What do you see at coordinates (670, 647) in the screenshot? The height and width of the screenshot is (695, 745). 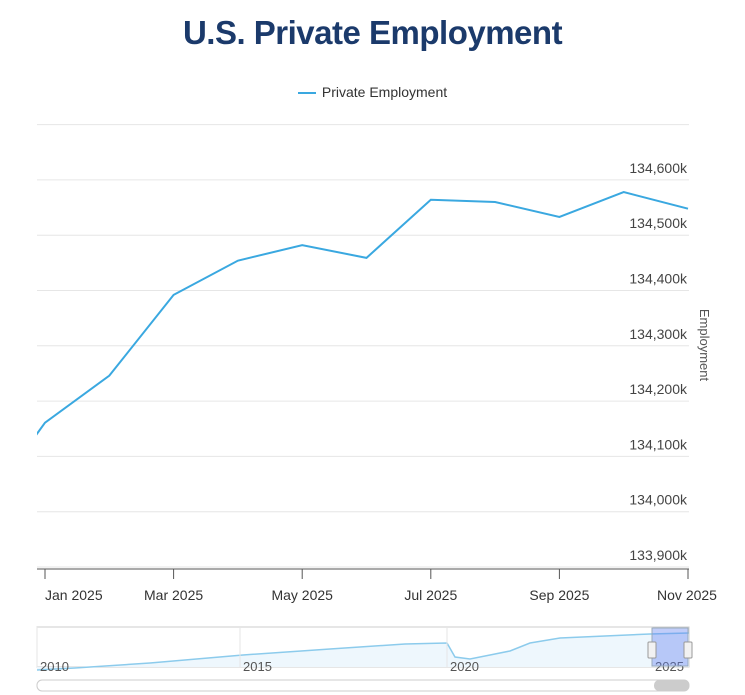 I see `navigator-selection` at bounding box center [670, 647].